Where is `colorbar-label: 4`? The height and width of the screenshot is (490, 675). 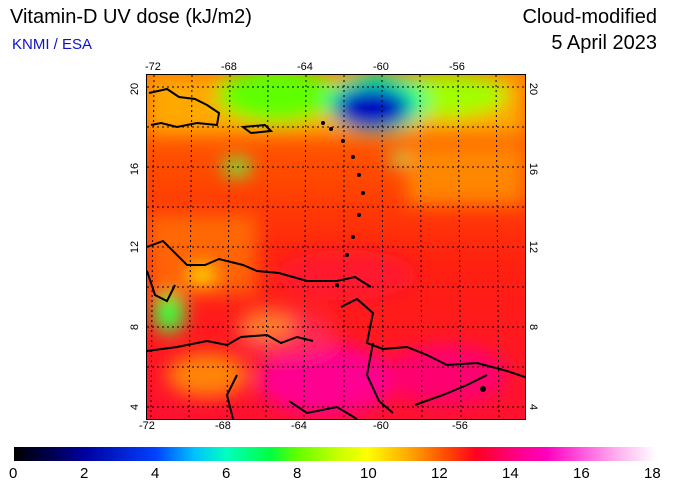
colorbar-label: 4 is located at coordinates (155, 473).